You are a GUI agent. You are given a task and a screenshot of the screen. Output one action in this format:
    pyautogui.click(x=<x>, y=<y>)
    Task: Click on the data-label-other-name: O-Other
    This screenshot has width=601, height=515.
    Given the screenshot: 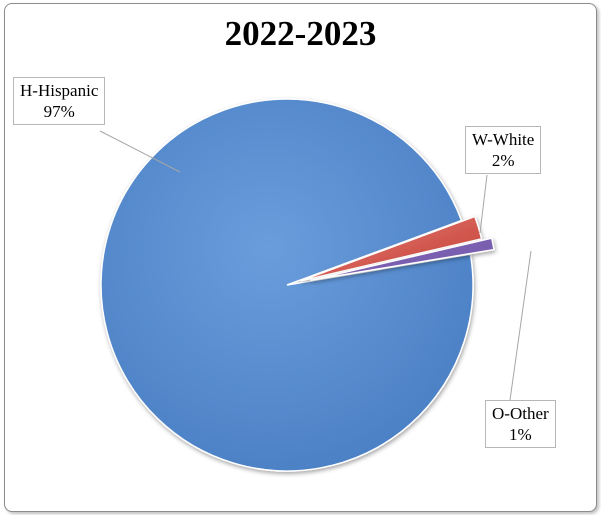 What is the action you would take?
    pyautogui.click(x=520, y=413)
    